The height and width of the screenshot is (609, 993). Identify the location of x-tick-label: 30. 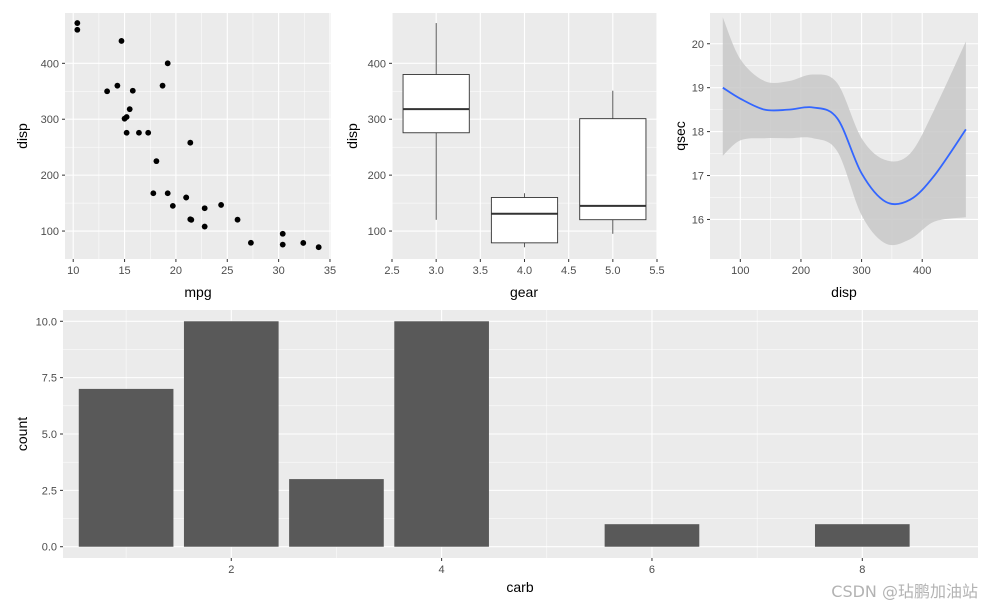
(278, 271).